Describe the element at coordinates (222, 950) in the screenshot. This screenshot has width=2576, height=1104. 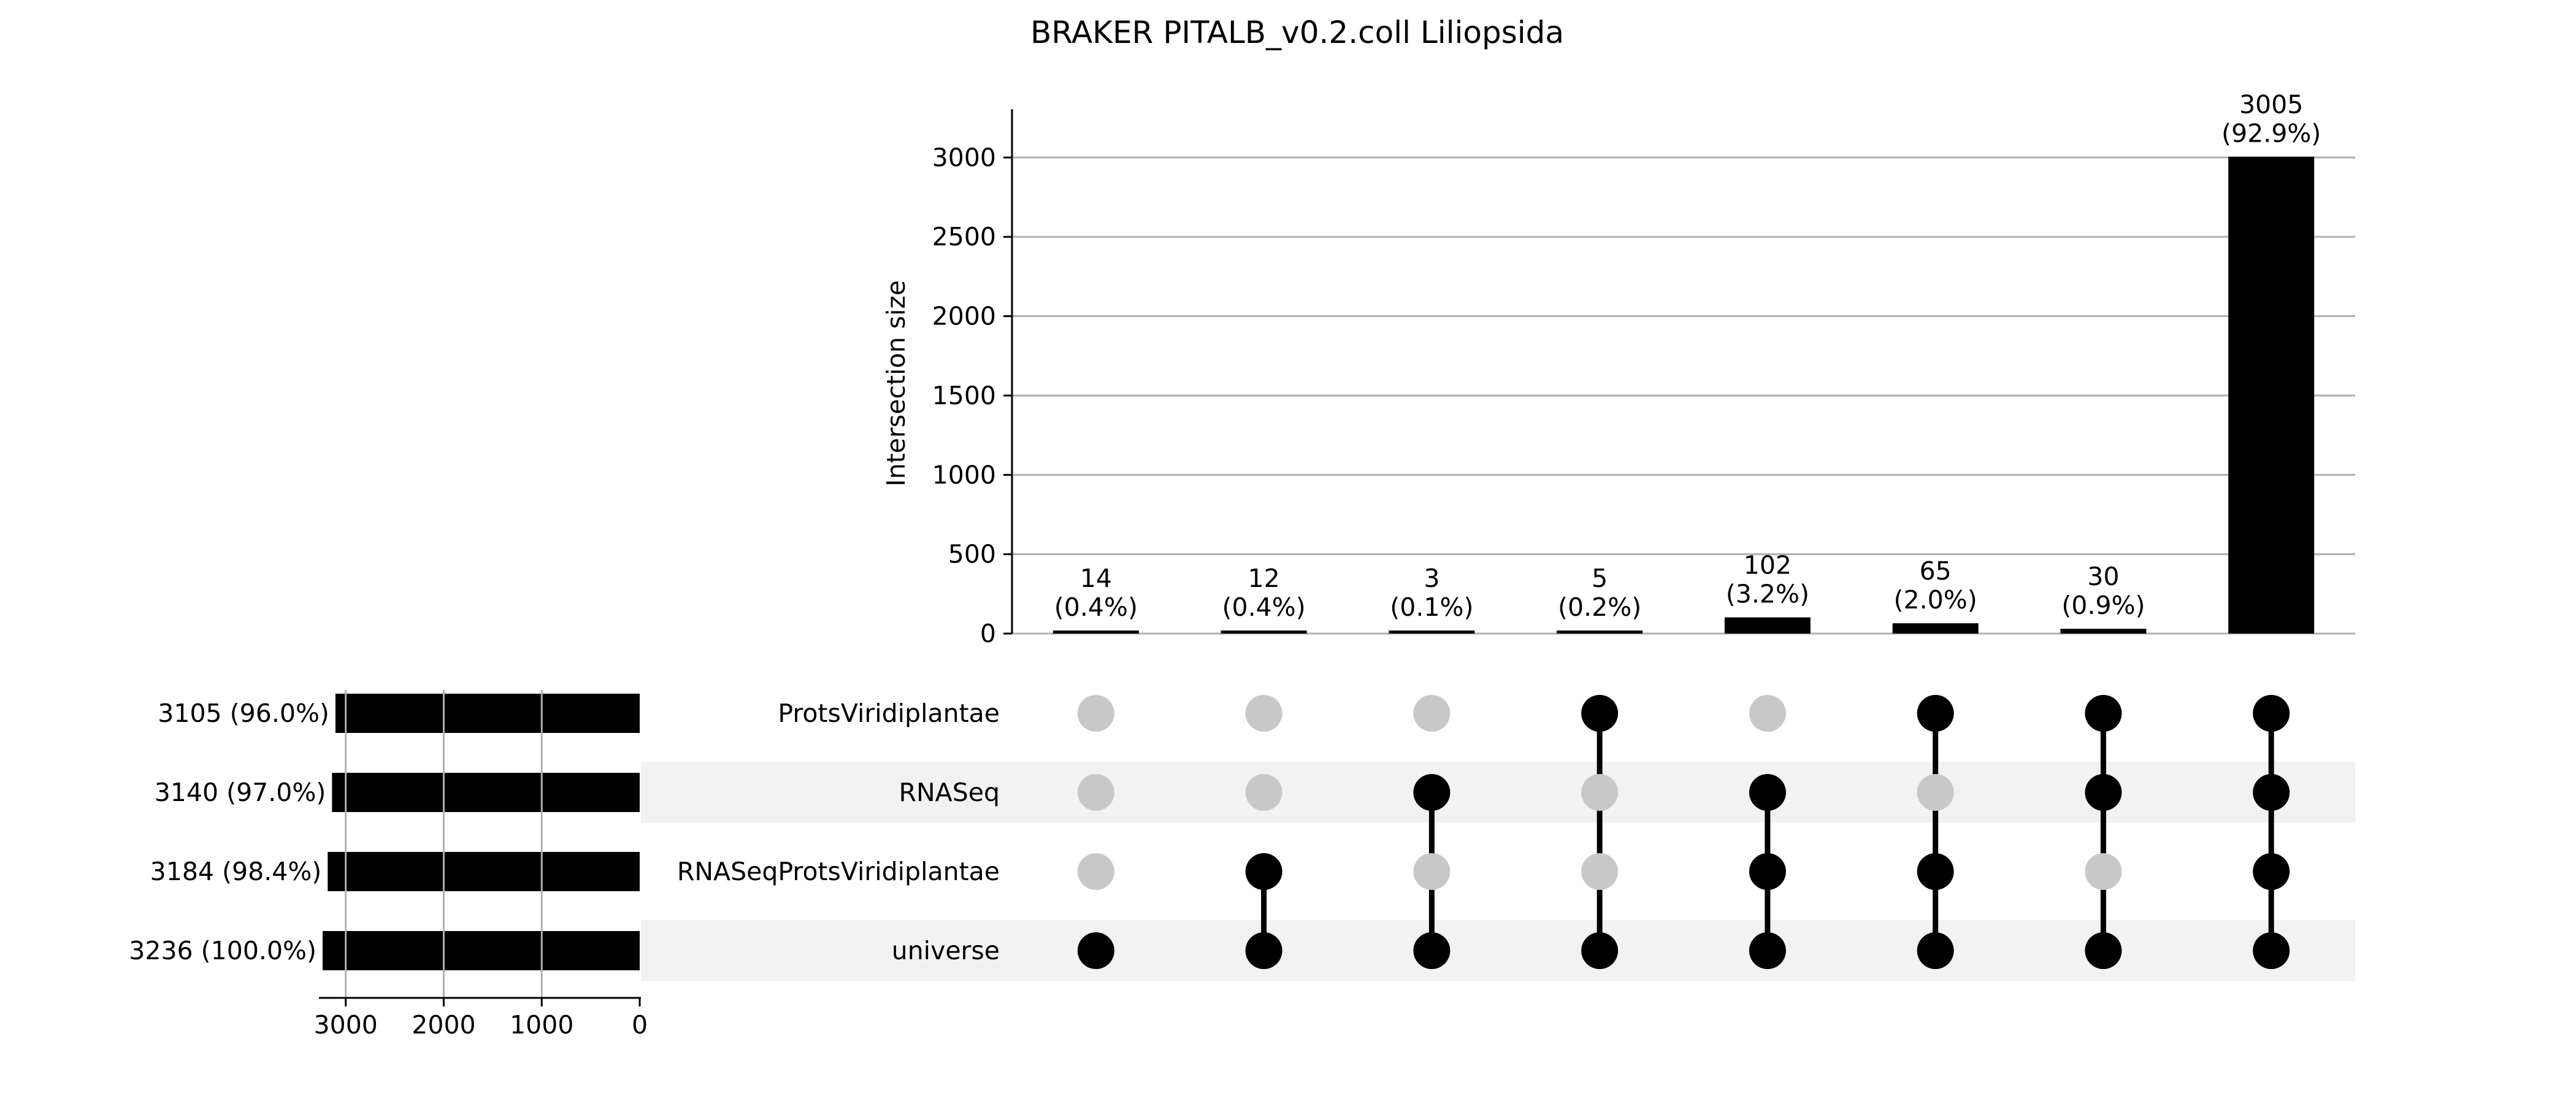
I see `set-size-label: 3236 (100.0%)` at that location.